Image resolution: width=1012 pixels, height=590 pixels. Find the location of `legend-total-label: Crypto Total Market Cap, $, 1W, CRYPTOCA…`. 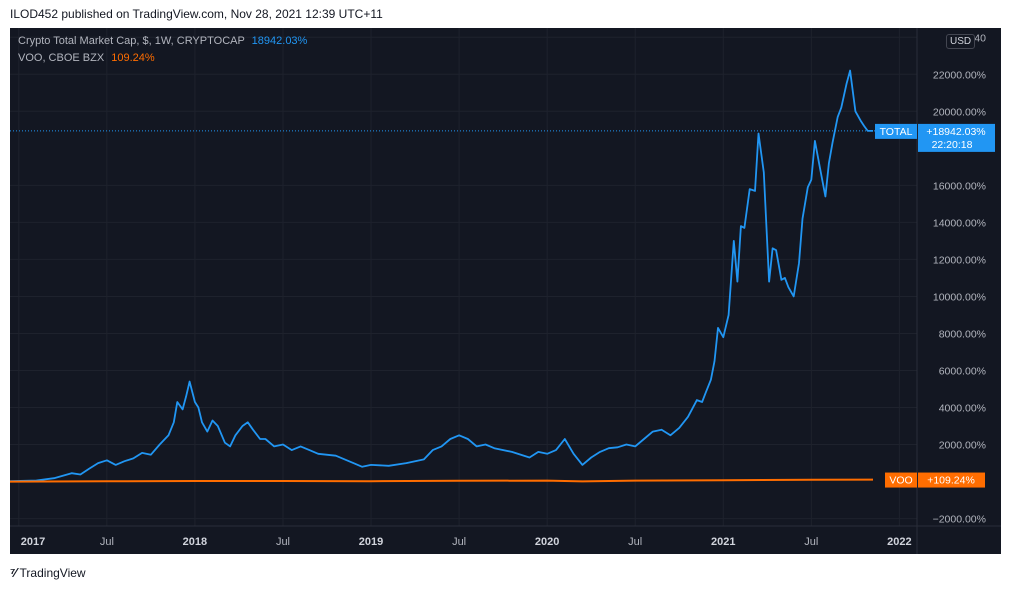

legend-total-label: Crypto Total Market Cap, $, 1W, CRYPTOCA… is located at coordinates (131, 41).